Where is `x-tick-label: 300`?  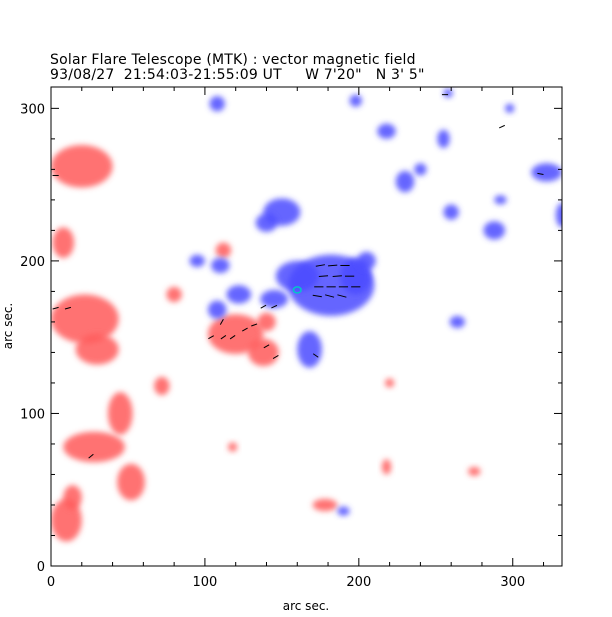
x-tick-label: 300 is located at coordinates (512, 582).